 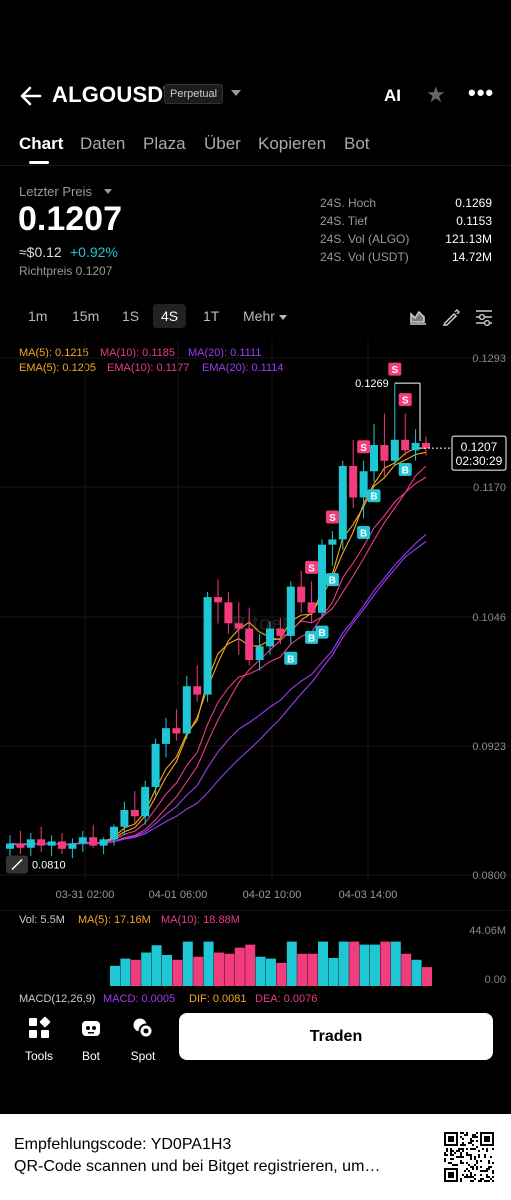 I want to click on more-caret-icon, so click(x=283, y=317).